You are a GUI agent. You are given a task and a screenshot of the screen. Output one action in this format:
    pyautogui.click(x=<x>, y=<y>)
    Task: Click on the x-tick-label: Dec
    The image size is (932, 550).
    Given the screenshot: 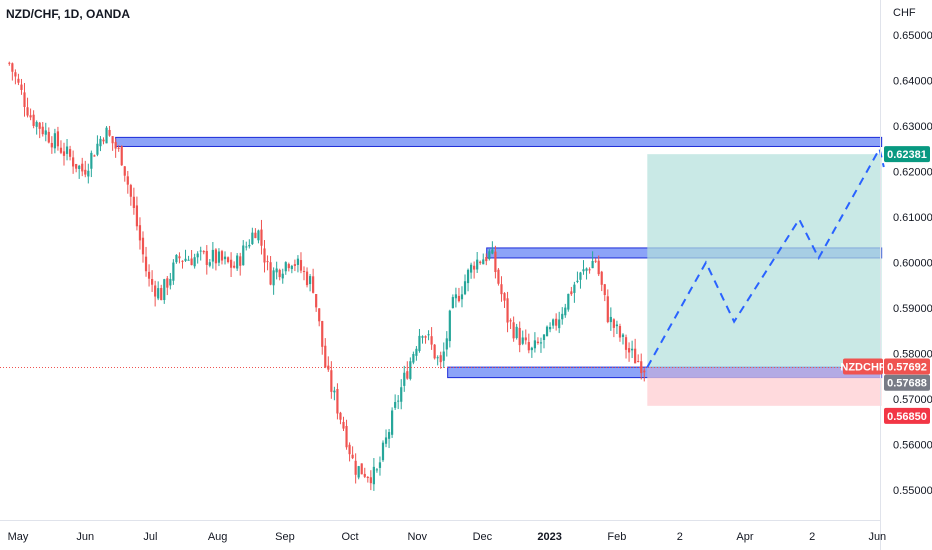 What is the action you would take?
    pyautogui.click(x=483, y=537)
    